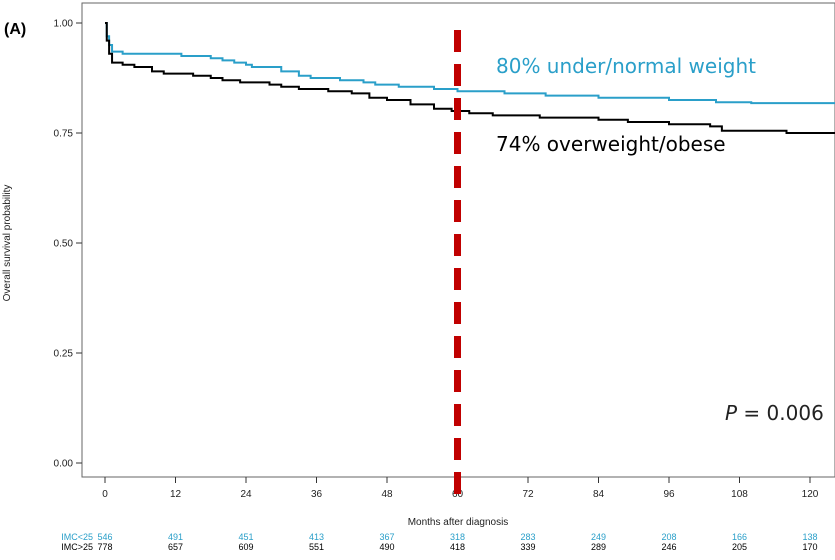 The height and width of the screenshot is (560, 835). Describe the element at coordinates (176, 494) in the screenshot. I see `x-tick-label: 12` at that location.